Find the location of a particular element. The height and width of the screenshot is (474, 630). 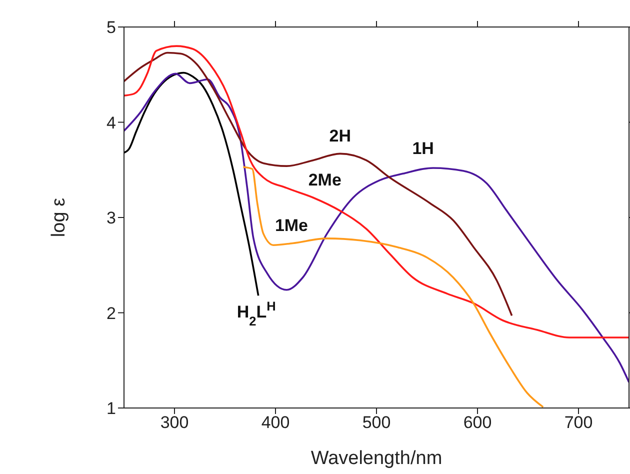

x-tick-label: 400 is located at coordinates (275, 422).